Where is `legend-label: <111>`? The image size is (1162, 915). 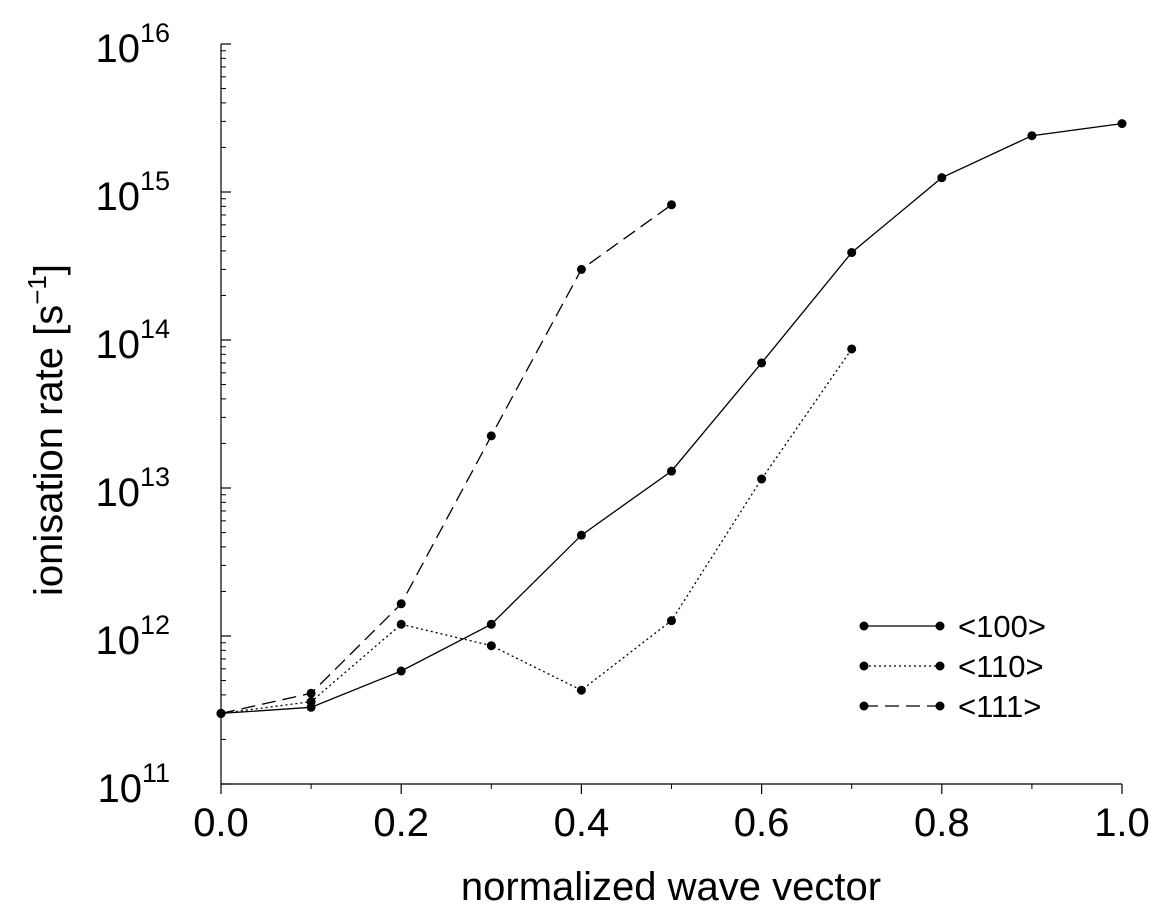
legend-label: <111> is located at coordinates (999, 706).